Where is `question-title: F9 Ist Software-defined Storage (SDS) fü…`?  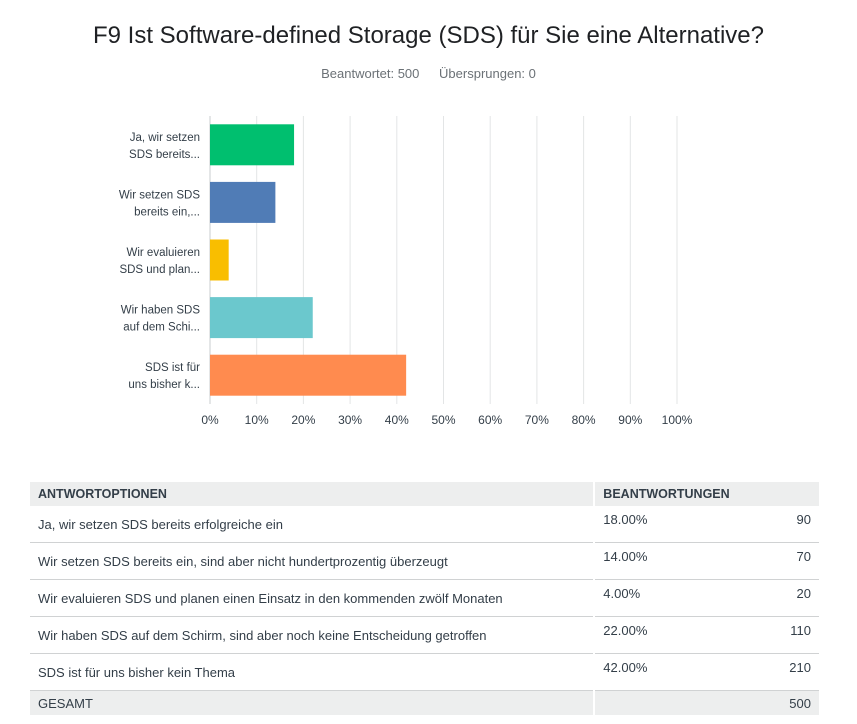 question-title: F9 Ist Software-defined Storage (SDS) fü… is located at coordinates (428, 35).